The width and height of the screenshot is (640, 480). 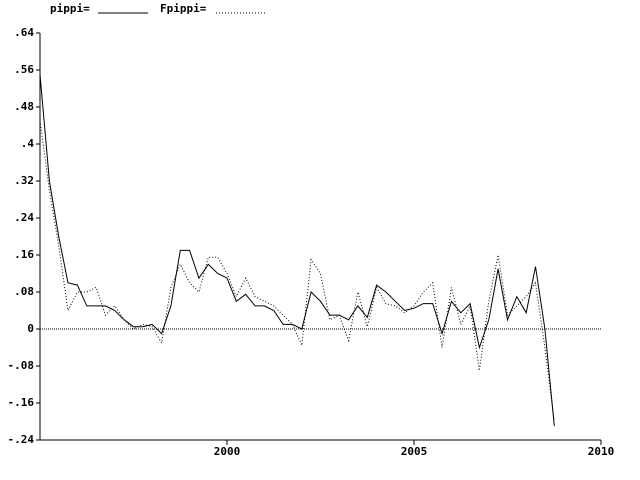 What do you see at coordinates (21, 402) in the screenshot?
I see `y-tick-label: -.16` at bounding box center [21, 402].